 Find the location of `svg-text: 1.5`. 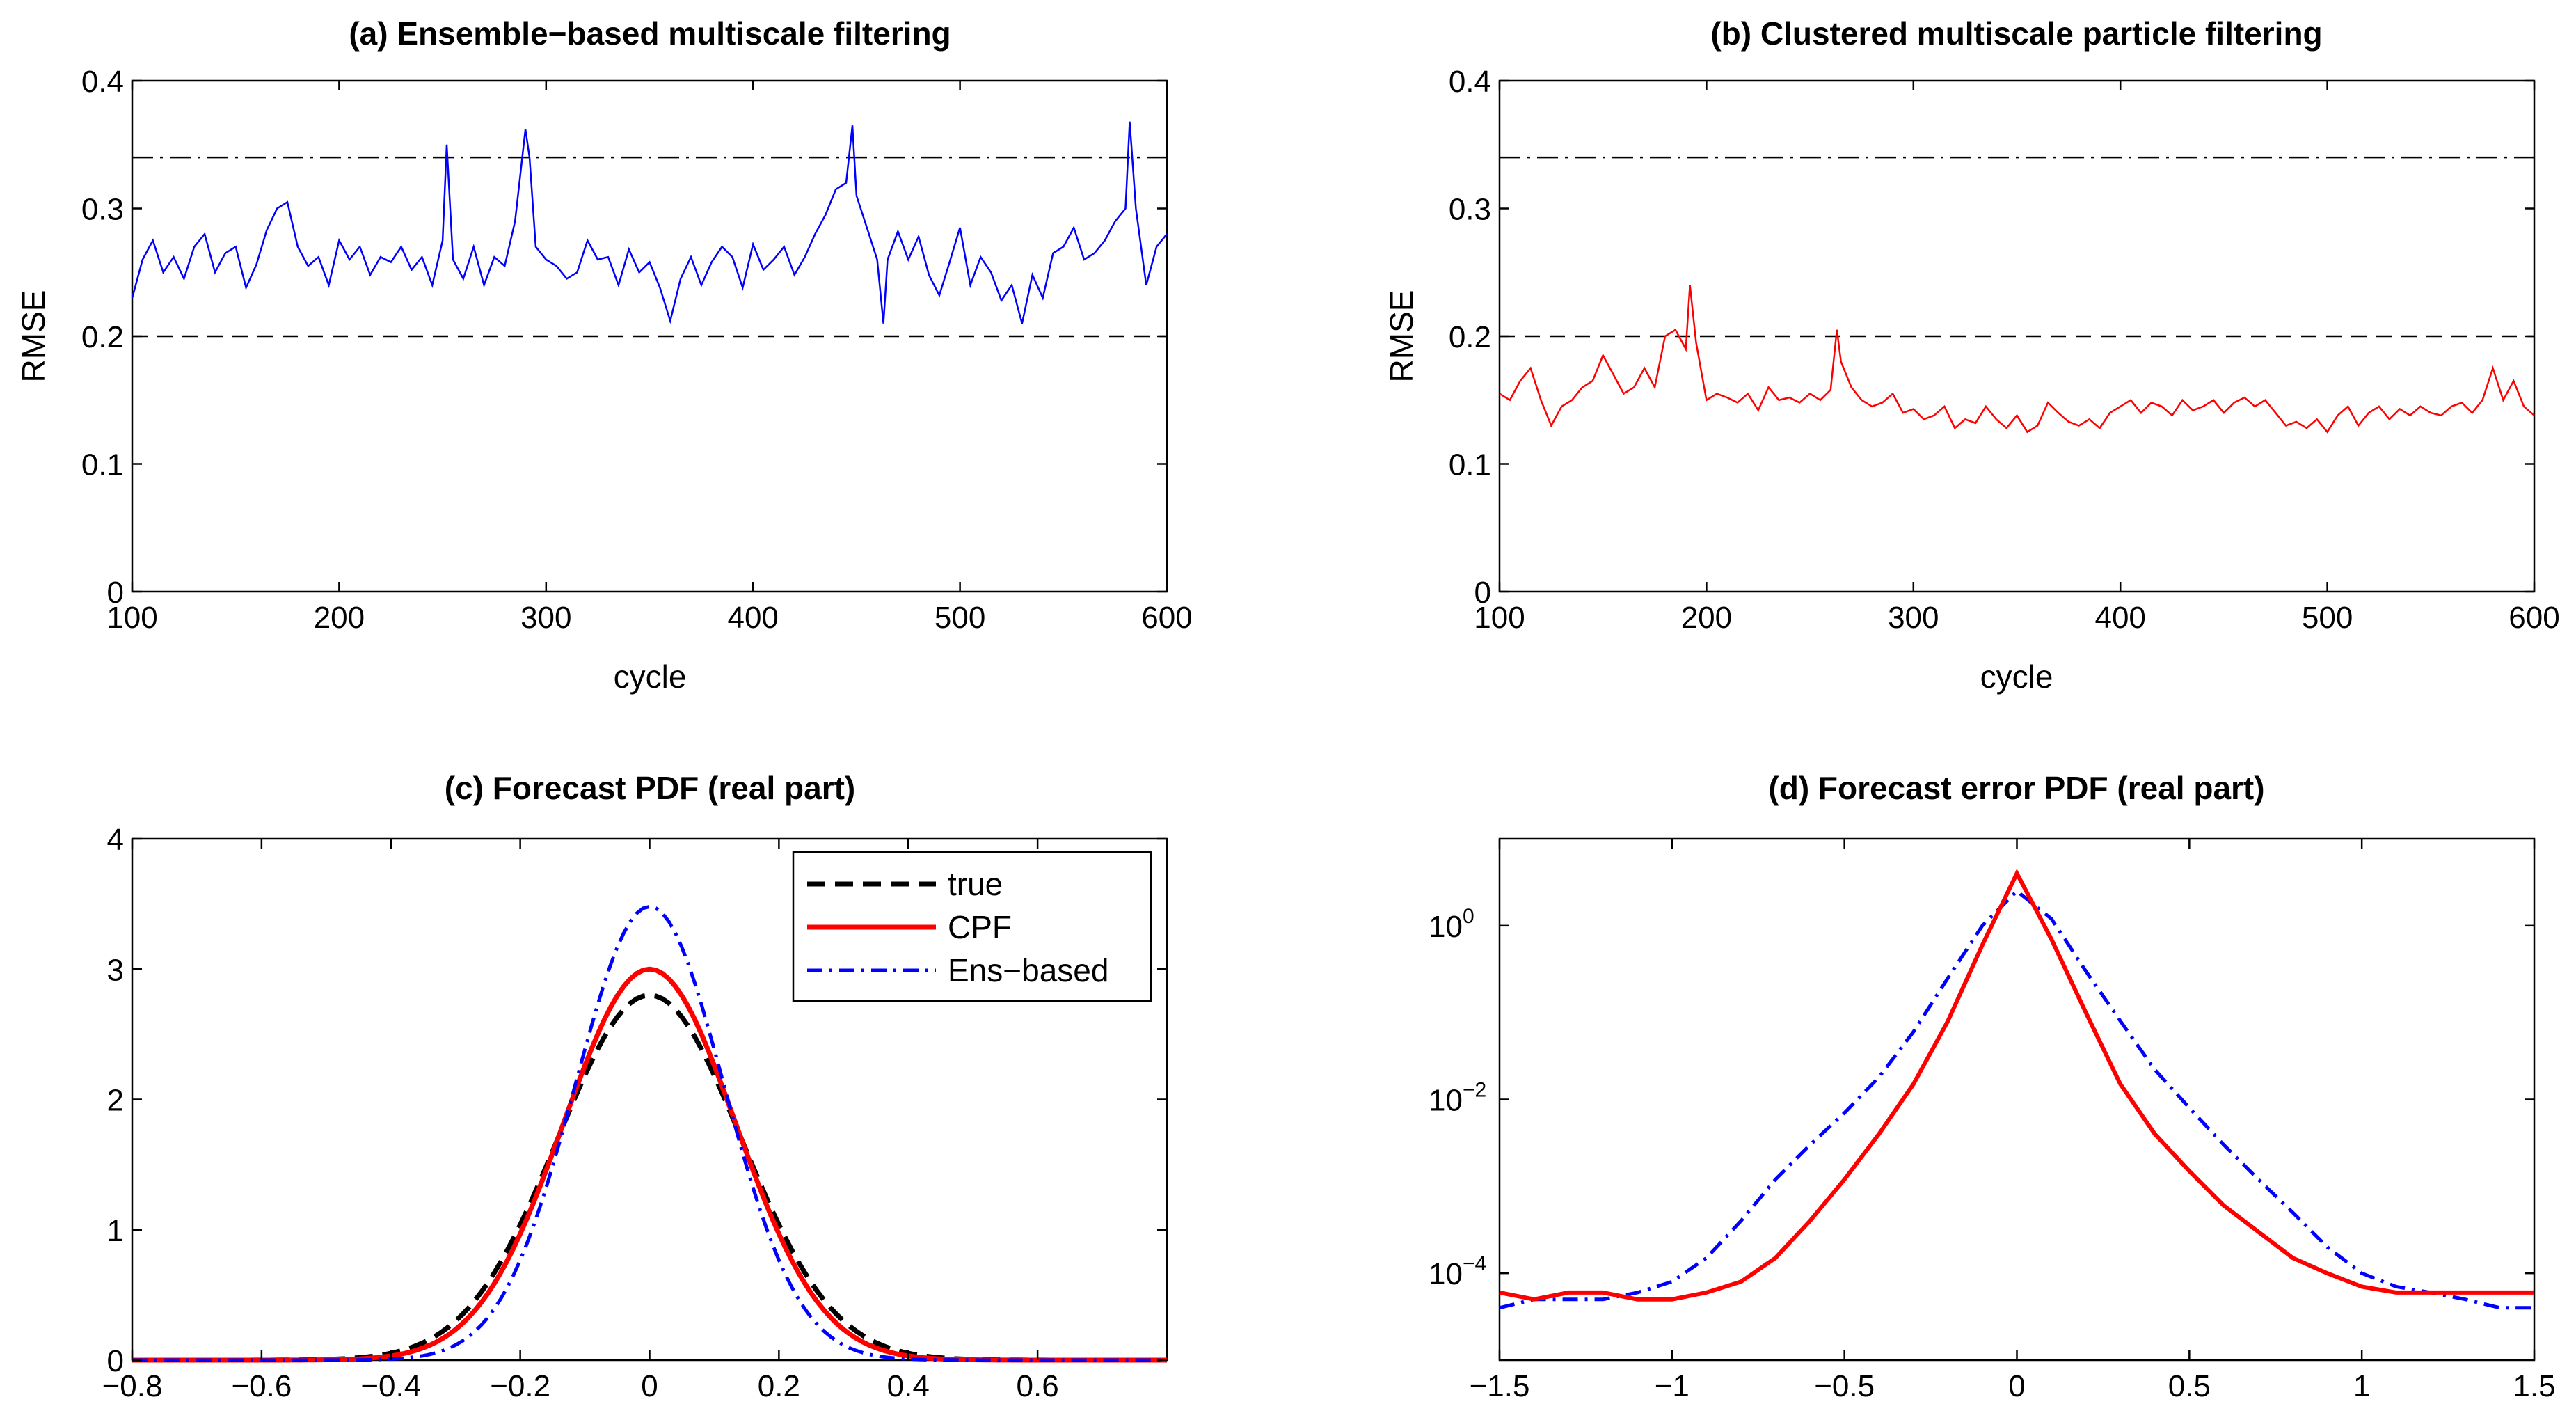

svg-text: 1.5 is located at coordinates (2534, 1386).